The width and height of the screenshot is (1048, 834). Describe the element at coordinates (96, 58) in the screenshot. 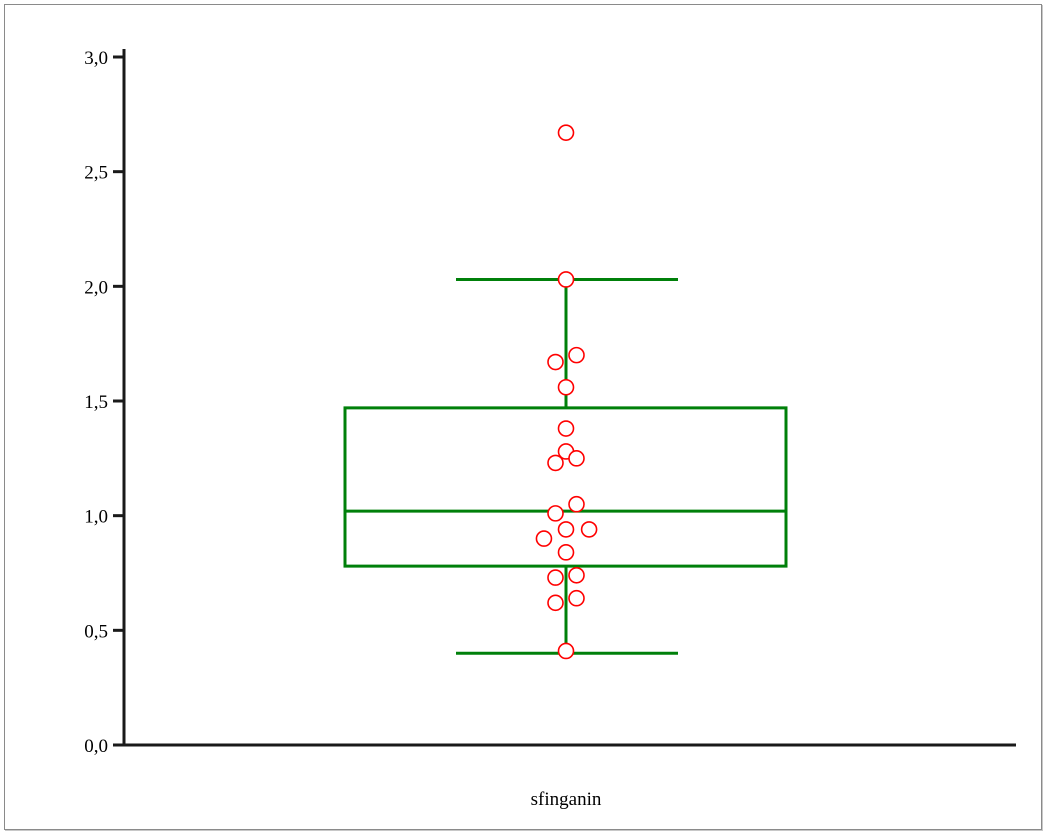

I see `y-tick-label-6: 3,0` at that location.